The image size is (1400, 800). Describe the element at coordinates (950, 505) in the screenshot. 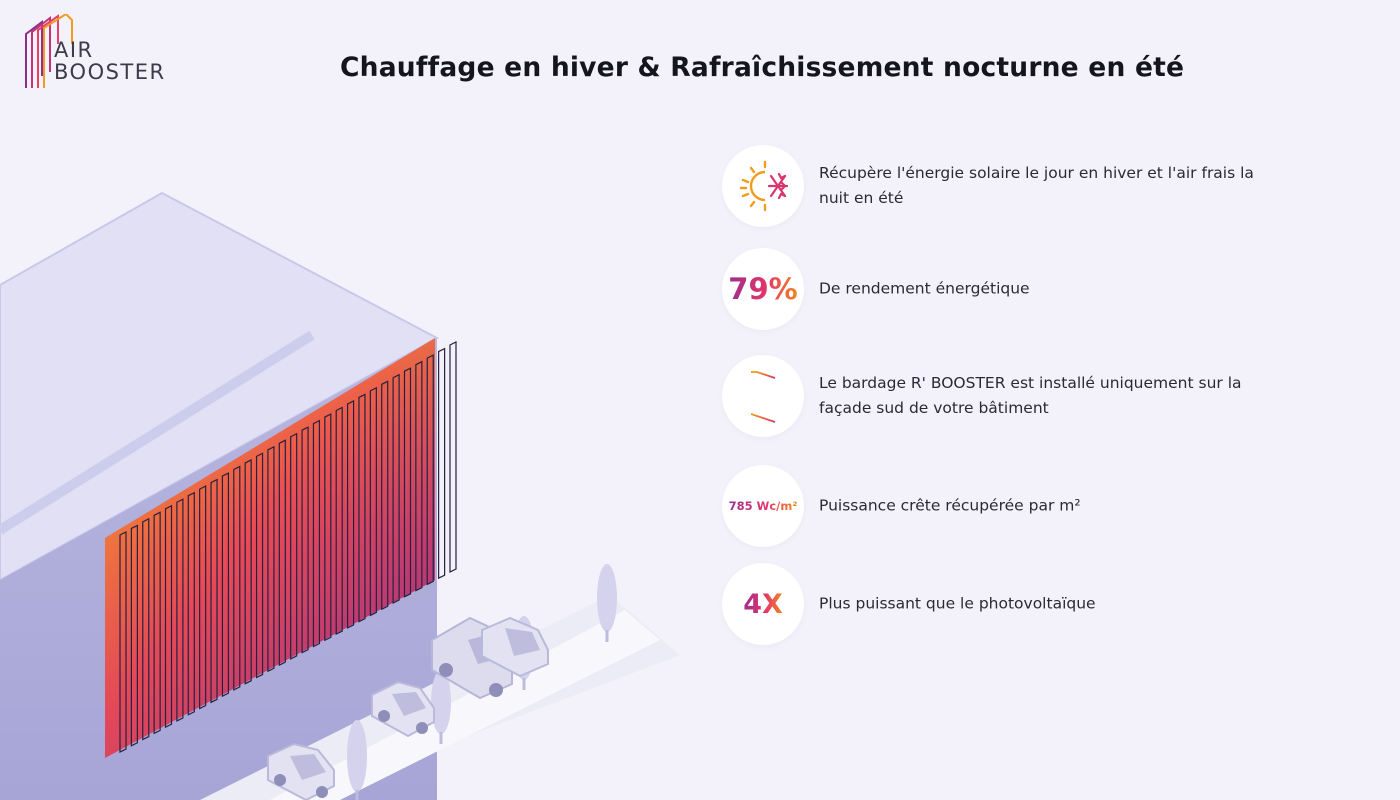

I see `feature-text: Puissance crête récupérée par m²` at that location.